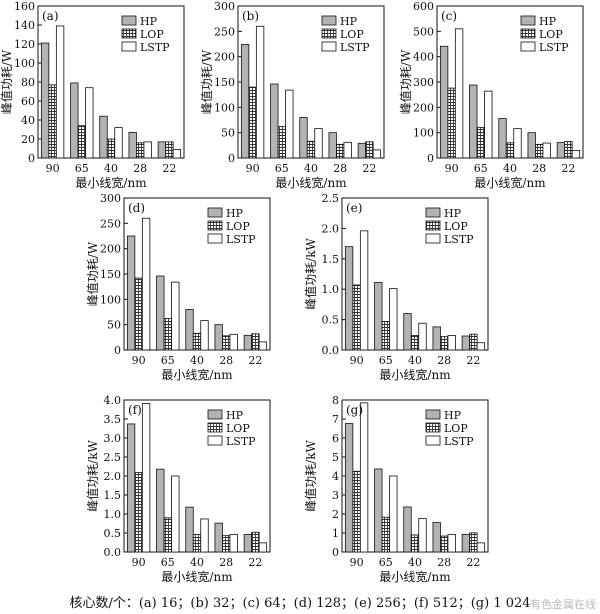  What do you see at coordinates (113, 495) in the screenshot?
I see `y-tick-label: 1.5` at bounding box center [113, 495].